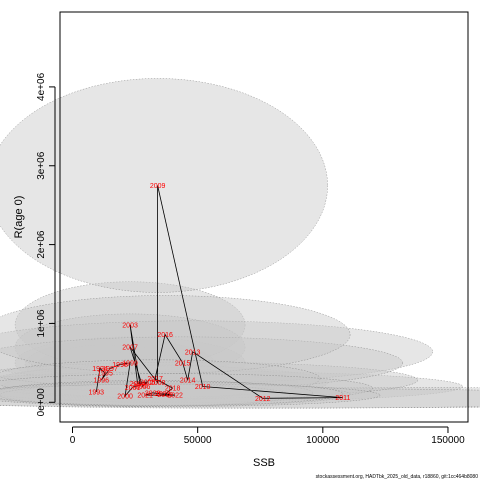  I want to click on y-axis: 0e+00 1e+06 2e+06 3e+06 4e+06, so click(46, 244).